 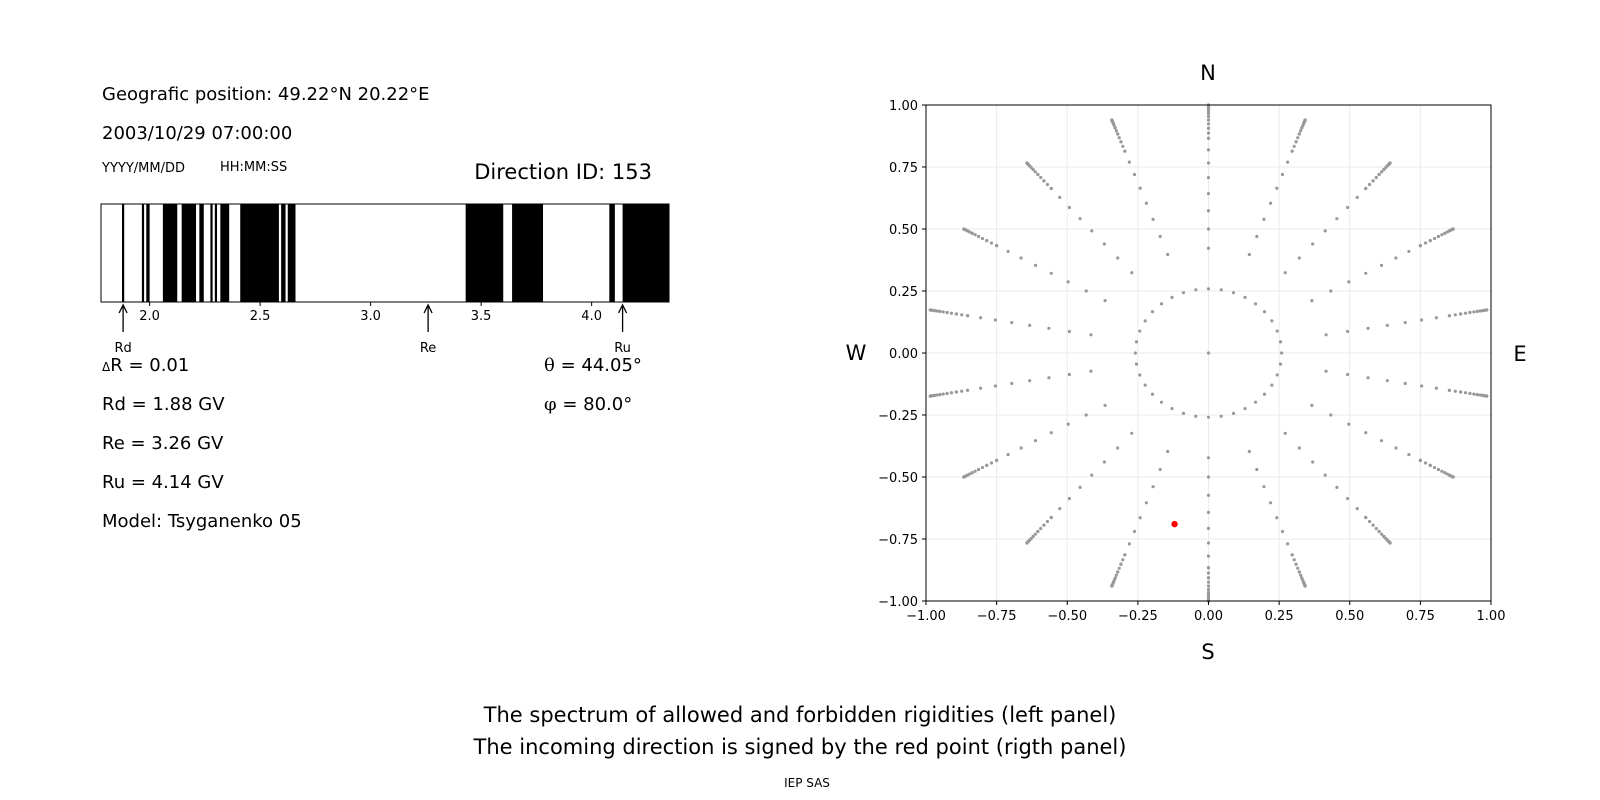 I want to click on ru-value: Ru = 4.14 GV, so click(x=163, y=482).